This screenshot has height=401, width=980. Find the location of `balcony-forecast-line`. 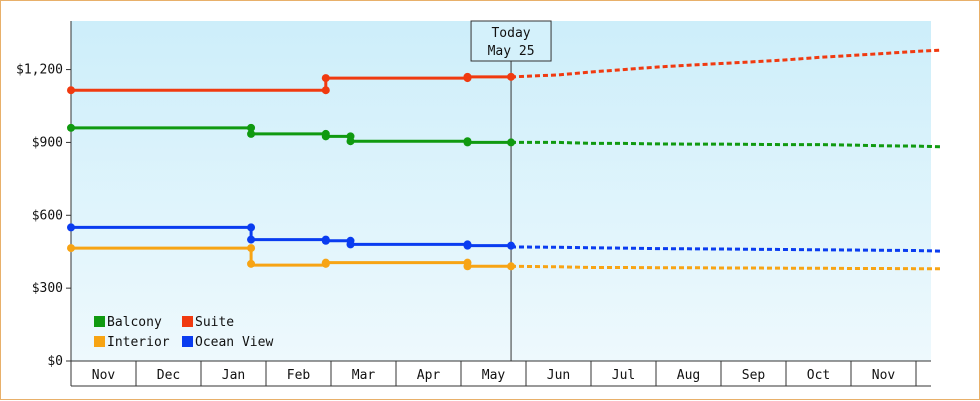

balcony-forecast-line is located at coordinates (727, 144).